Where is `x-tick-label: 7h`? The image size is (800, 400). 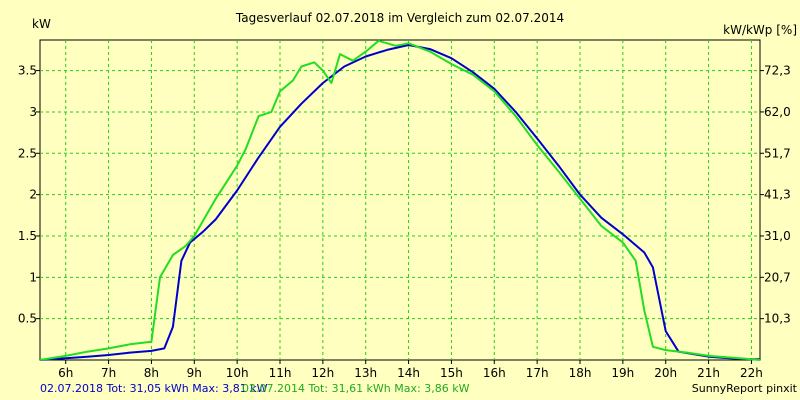
x-tick-label: 7h is located at coordinates (108, 373).